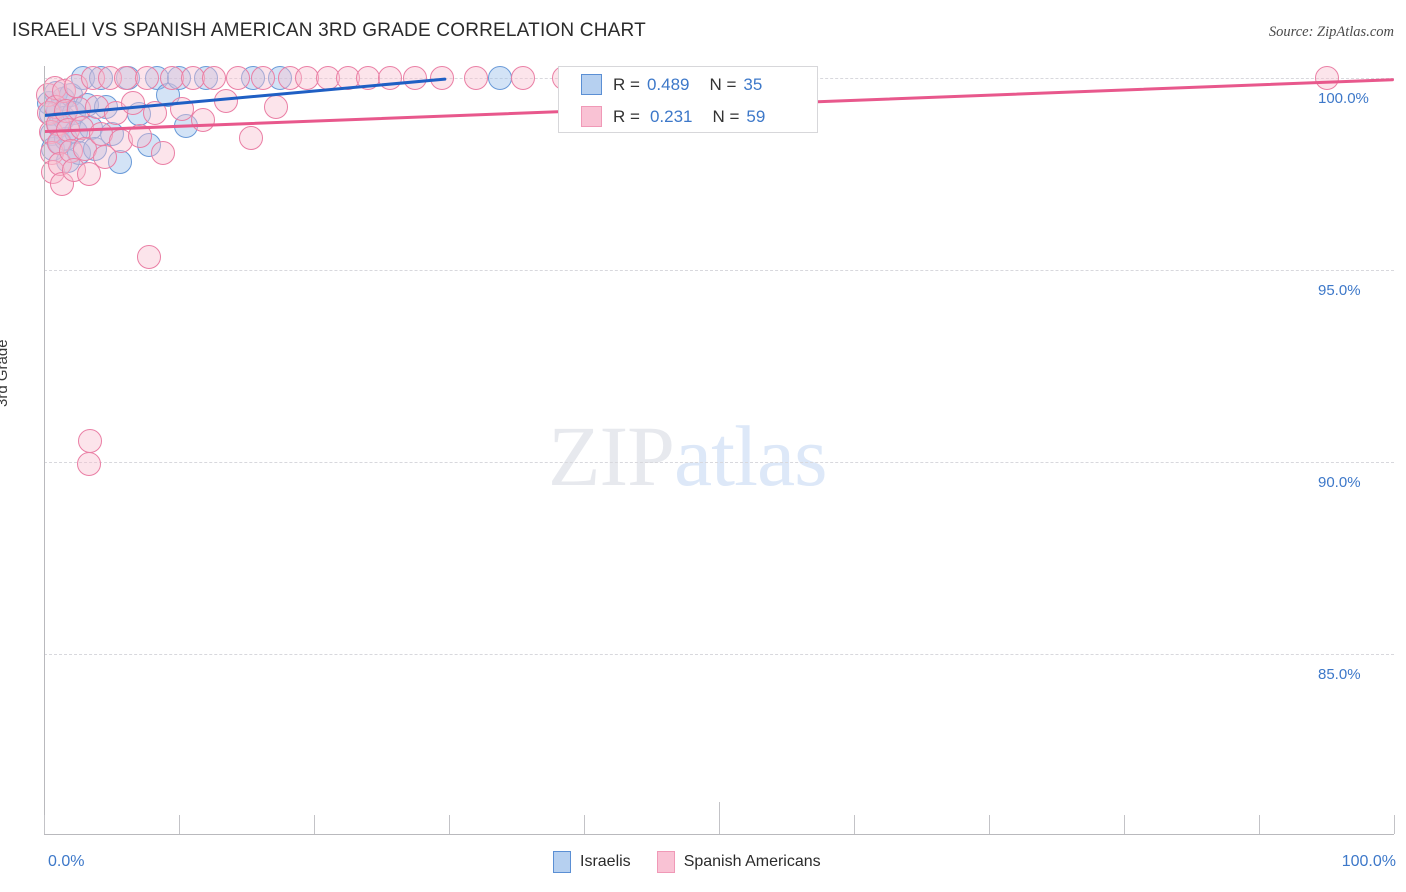  Describe the element at coordinates (591, 84) in the screenshot. I see `stats-swatch-israelis` at that location.